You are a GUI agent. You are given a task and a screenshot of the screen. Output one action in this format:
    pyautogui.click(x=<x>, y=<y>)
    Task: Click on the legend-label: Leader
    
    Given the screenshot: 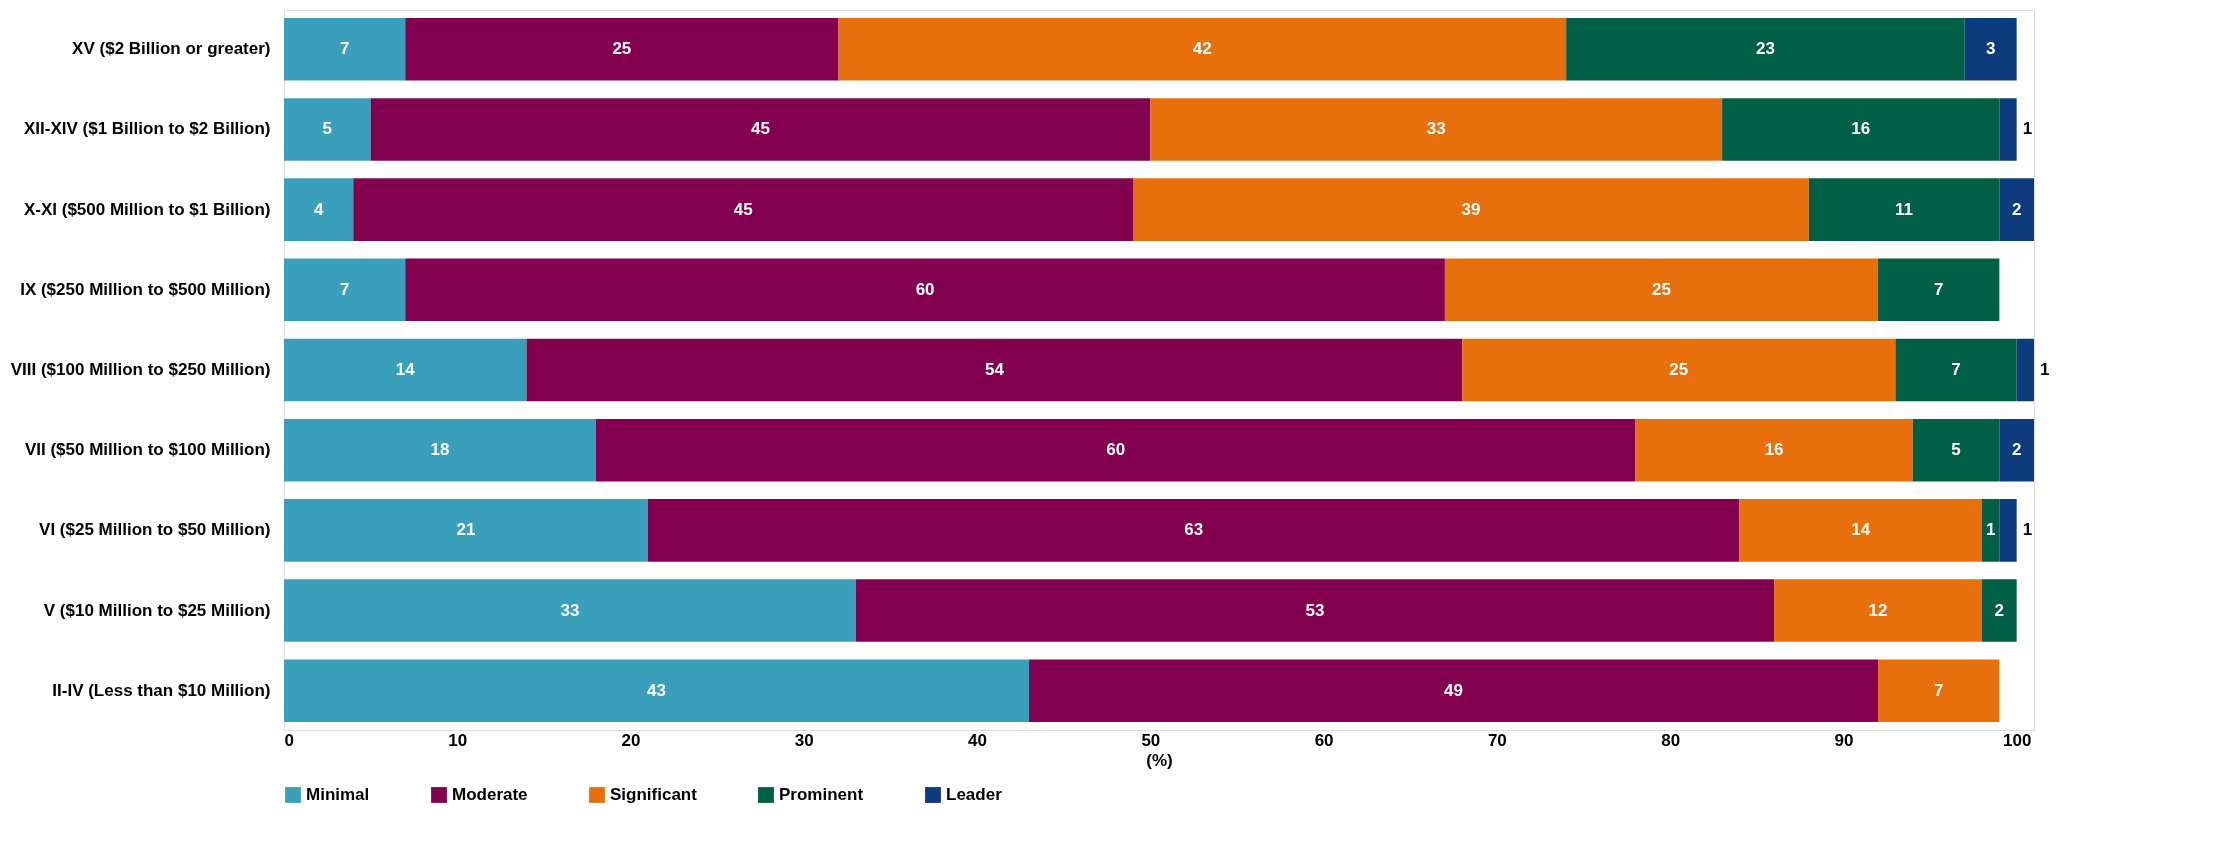 What is the action you would take?
    pyautogui.click(x=974, y=794)
    